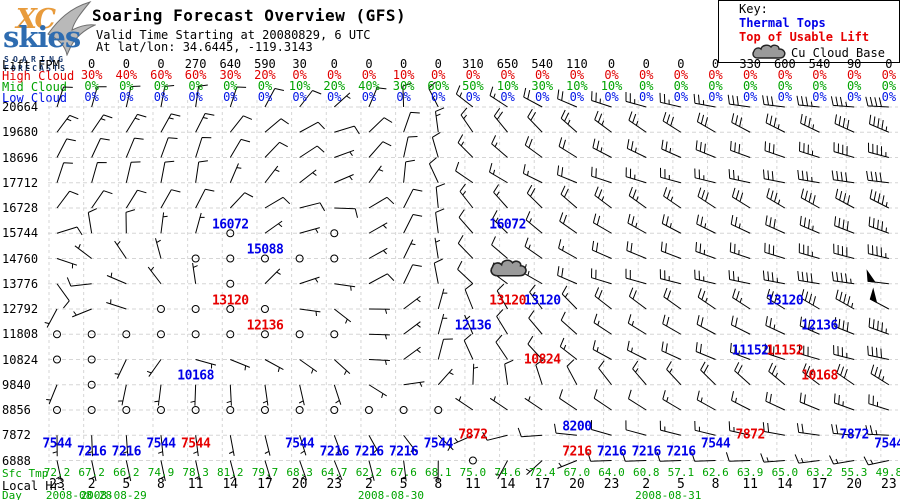 The width and height of the screenshot is (900, 500). I want to click on sfc-tmp-value: 57.1, so click(681, 472).